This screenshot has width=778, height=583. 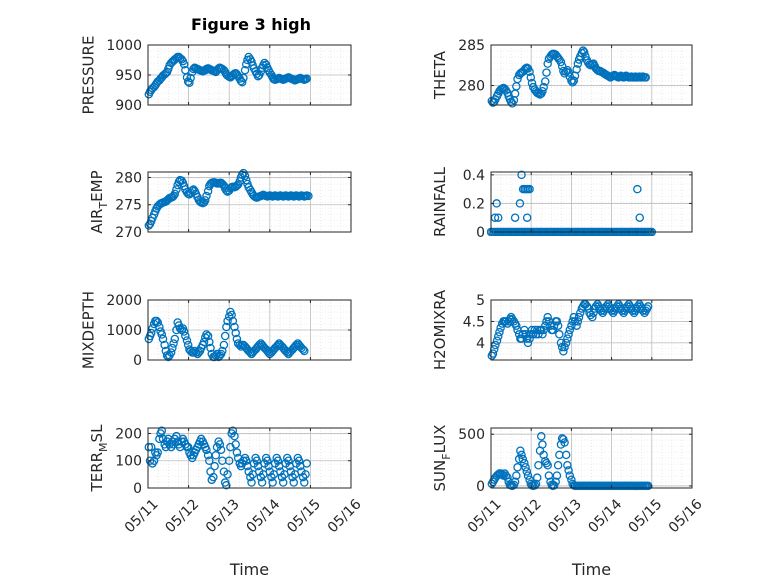 I want to click on panel-4: 0 1000 2000 MIXDEPTH, so click(x=216, y=330).